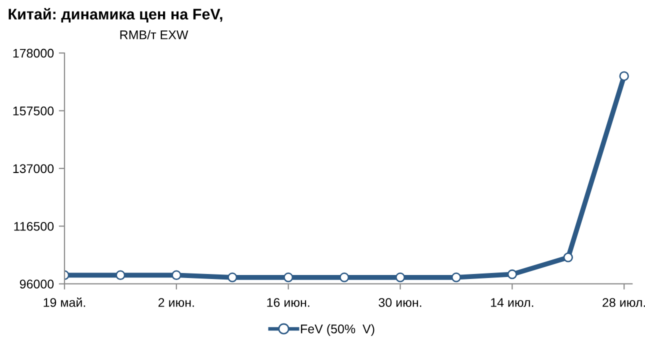  I want to click on y-tick-label: 96000, so click(37, 284).